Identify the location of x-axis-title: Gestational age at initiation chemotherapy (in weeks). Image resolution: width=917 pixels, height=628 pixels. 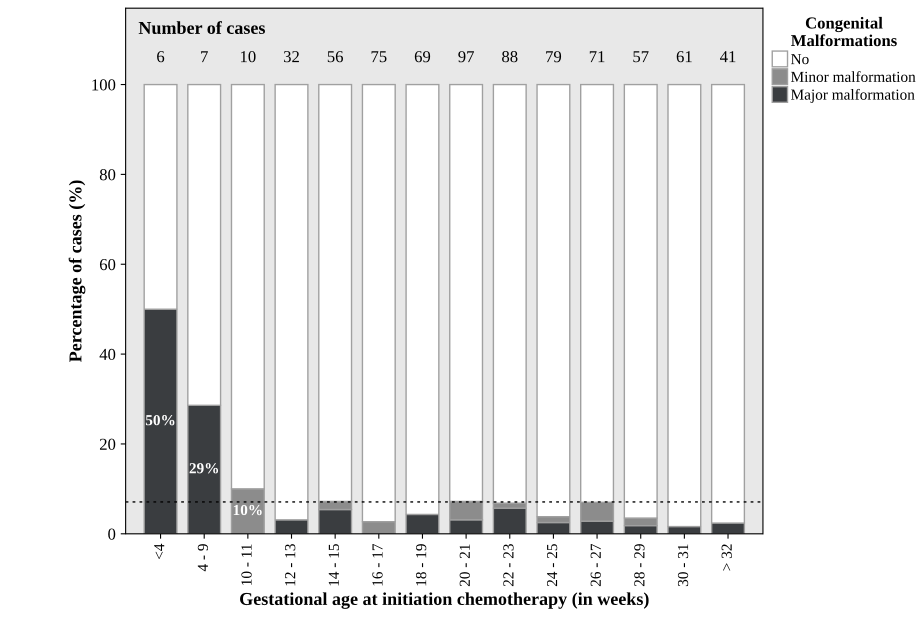
(444, 600).